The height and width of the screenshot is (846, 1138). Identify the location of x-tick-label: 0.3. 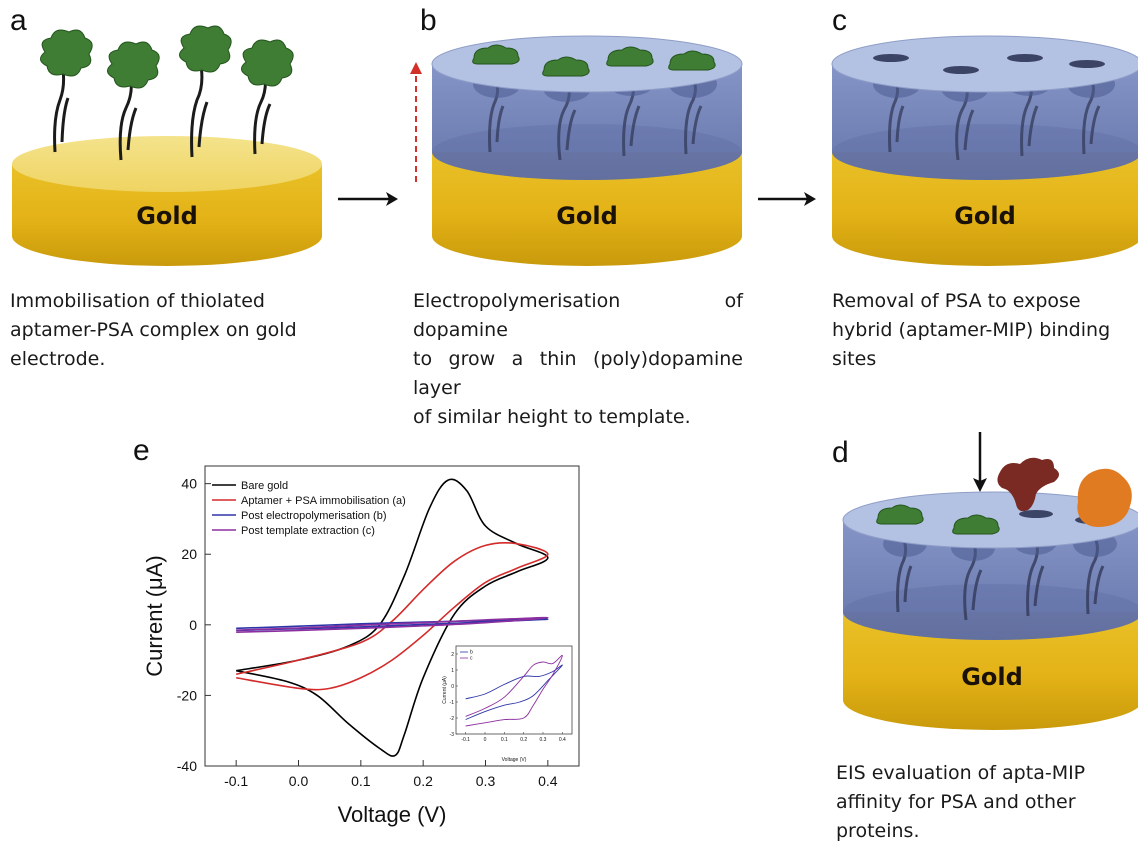
(486, 781).